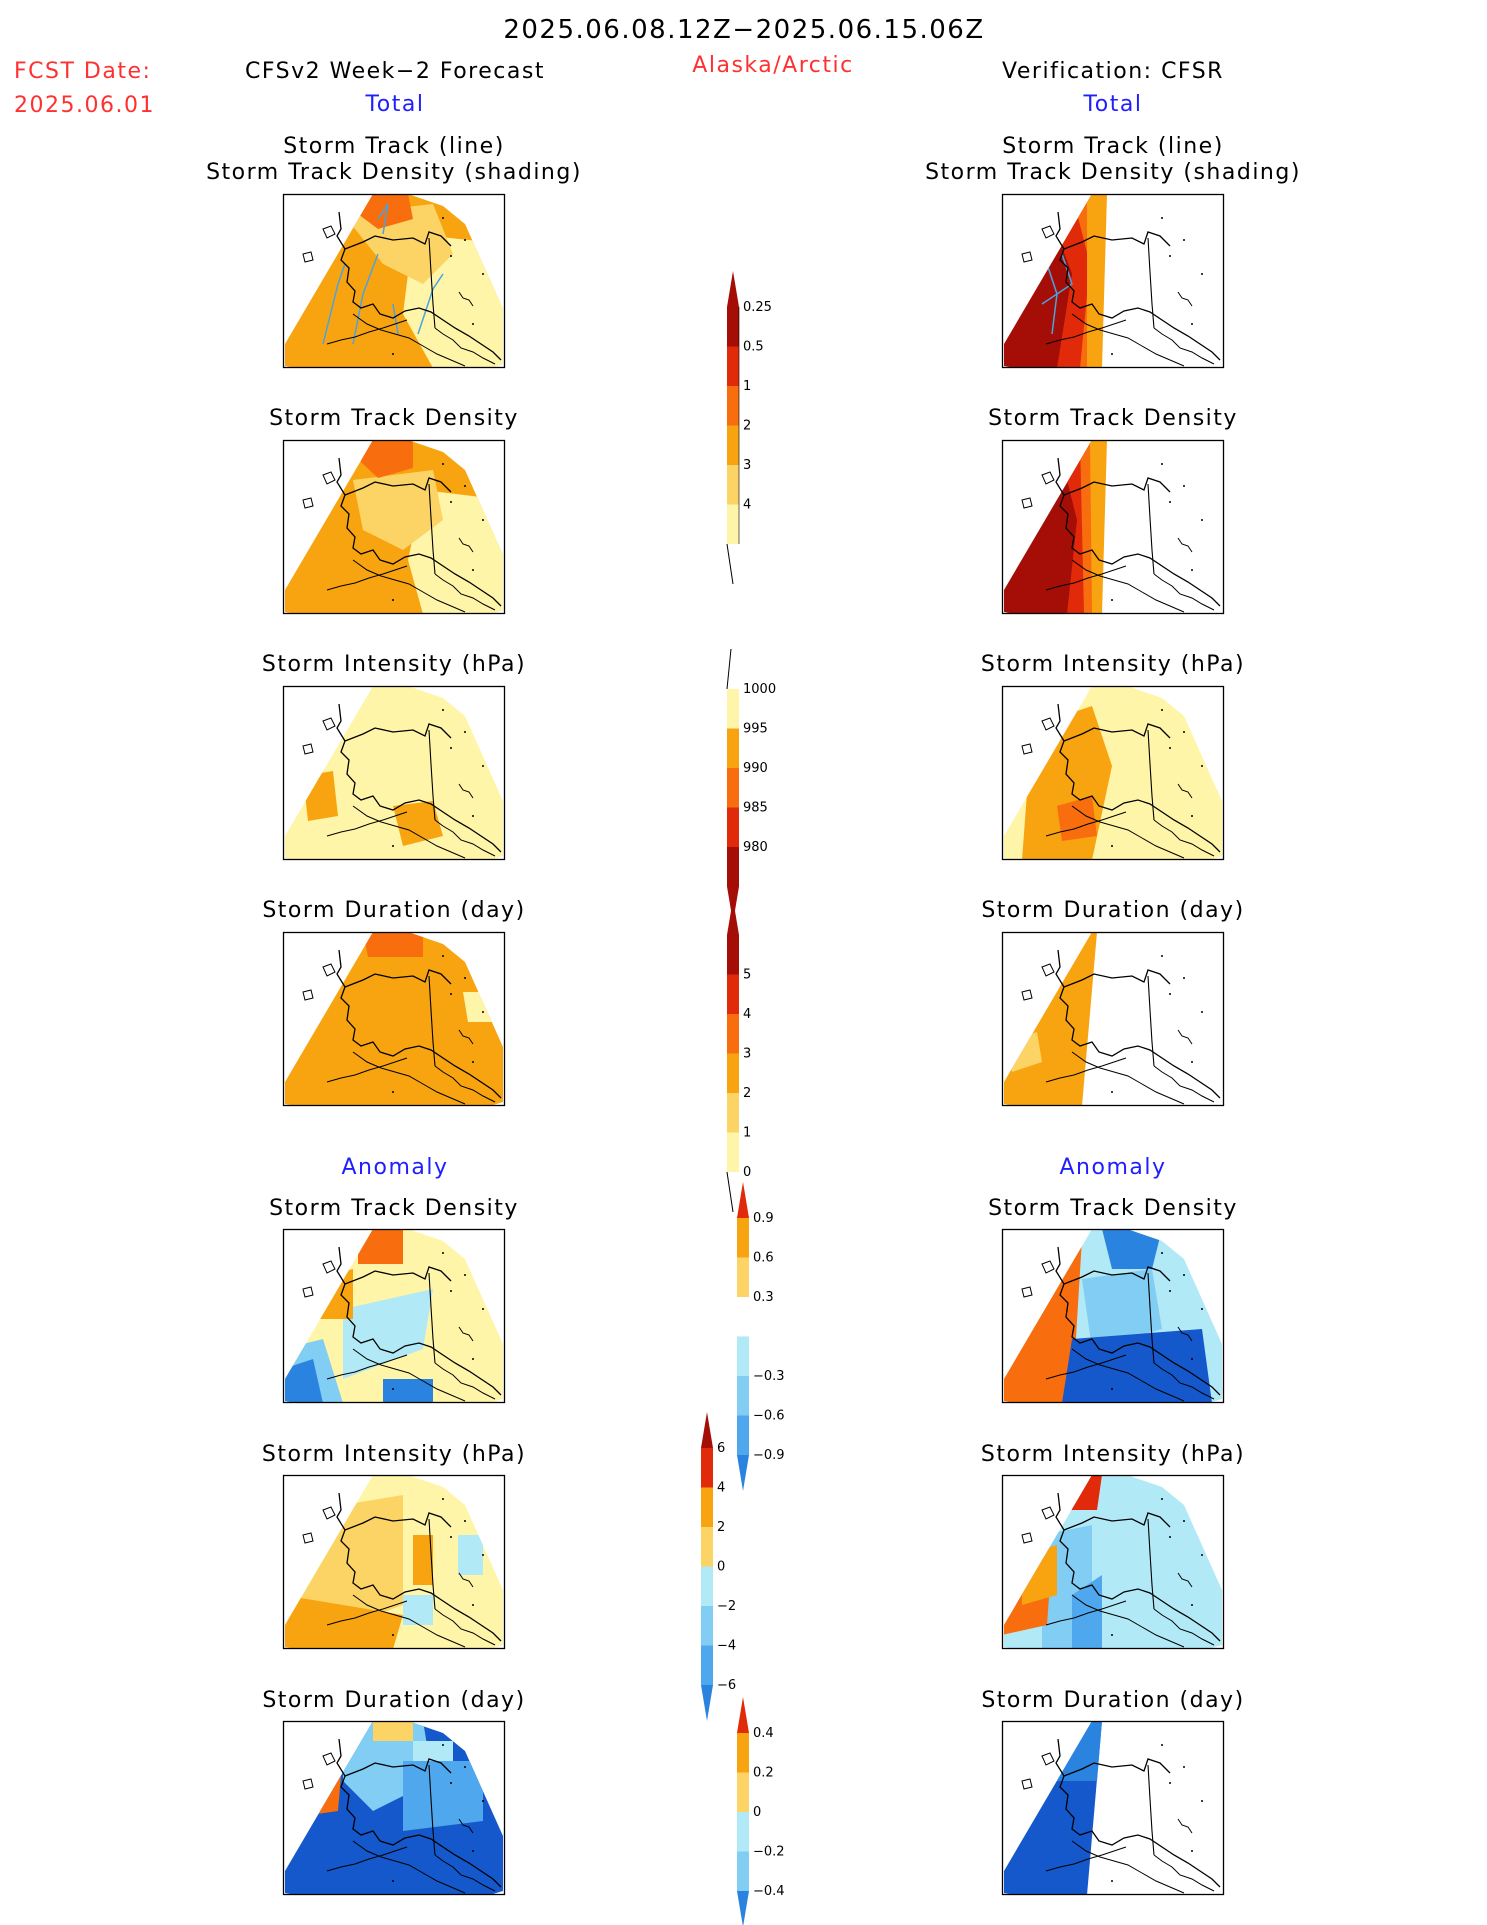  What do you see at coordinates (394, 146) in the screenshot?
I see `left-p1-title: Storm Track (line)` at bounding box center [394, 146].